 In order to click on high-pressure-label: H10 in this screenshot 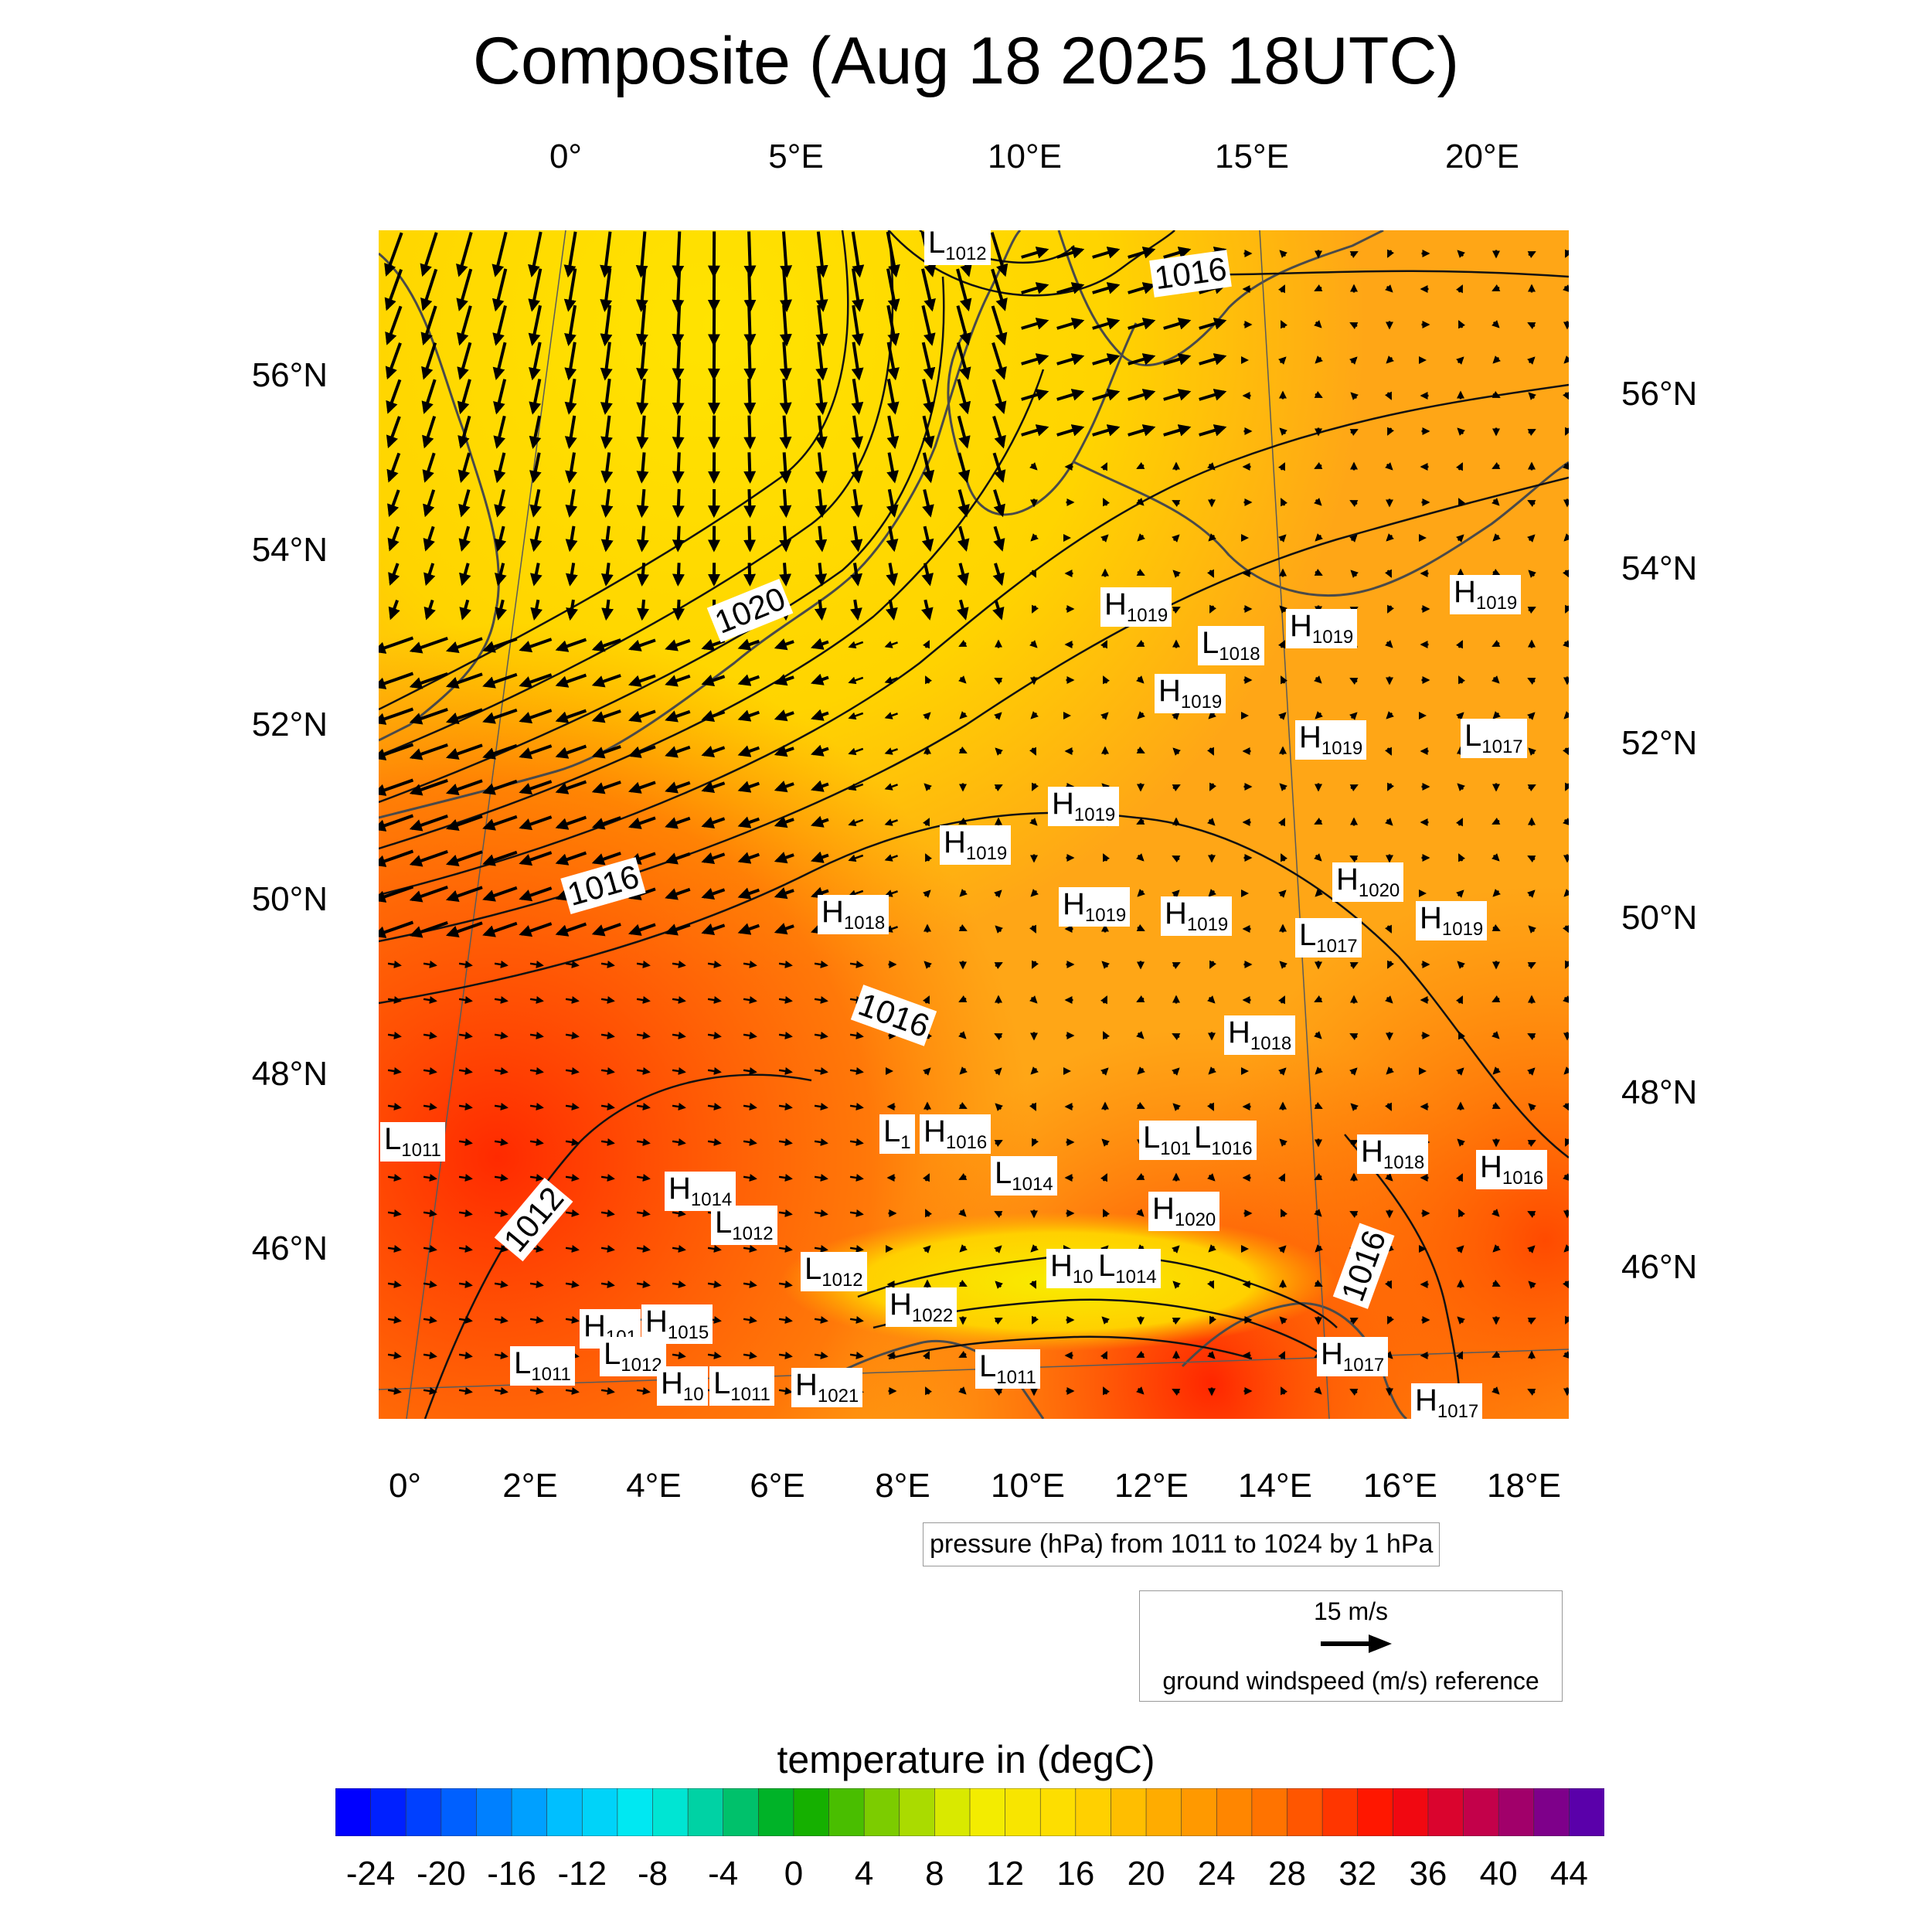, I will do `click(1071, 1269)`.